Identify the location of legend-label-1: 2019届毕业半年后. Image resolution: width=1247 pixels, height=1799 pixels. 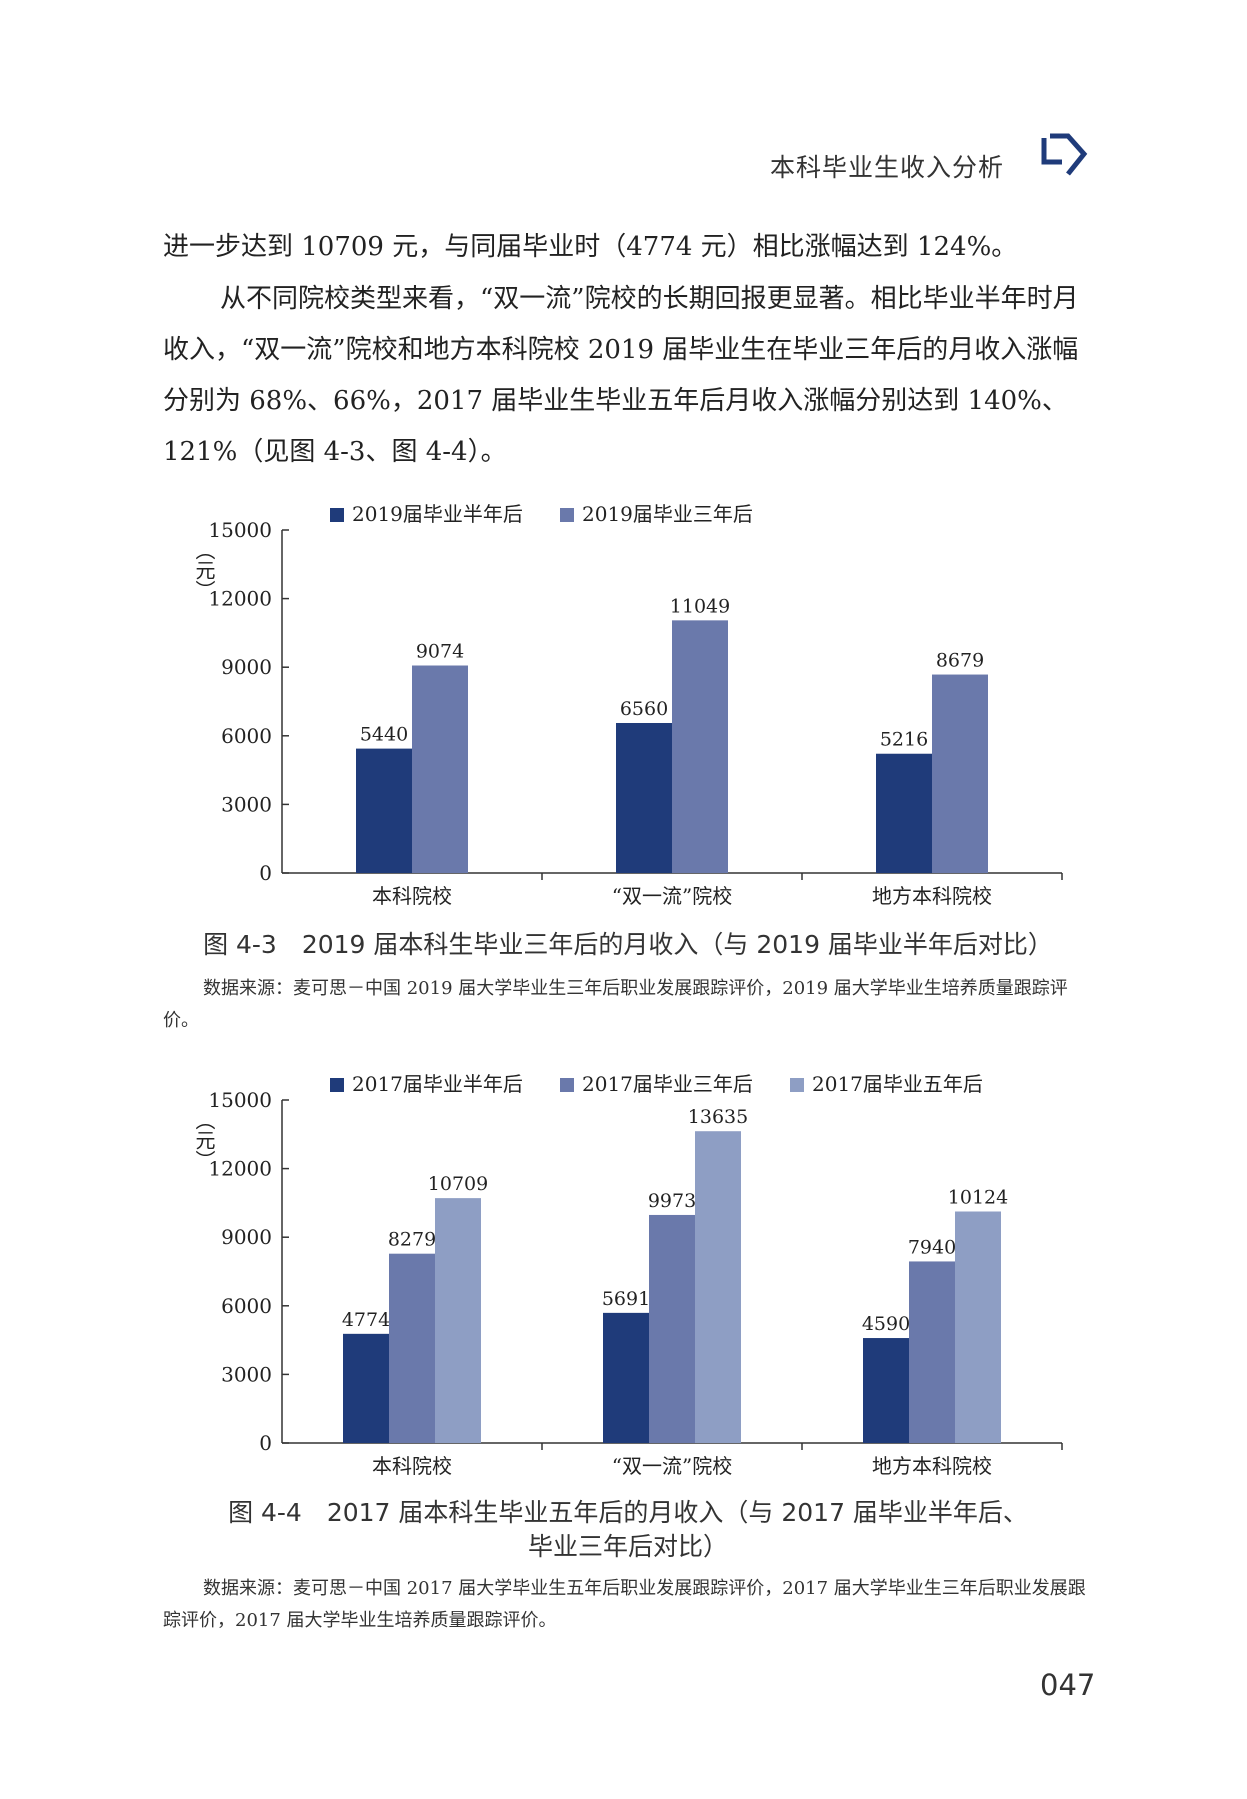
(437, 514).